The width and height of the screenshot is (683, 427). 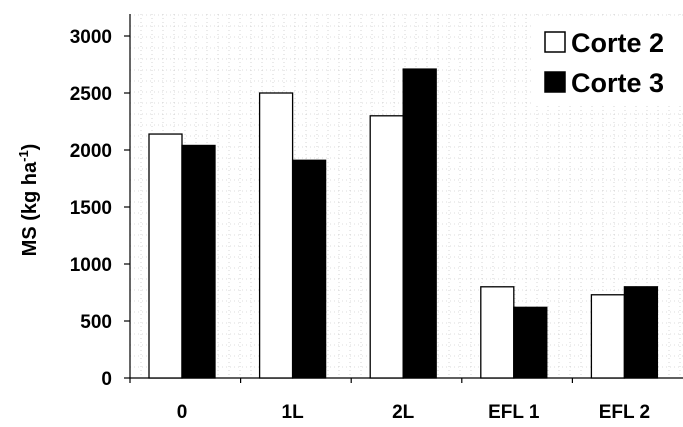 I want to click on legend-label-corte-2: Corte 2, so click(x=617, y=43).